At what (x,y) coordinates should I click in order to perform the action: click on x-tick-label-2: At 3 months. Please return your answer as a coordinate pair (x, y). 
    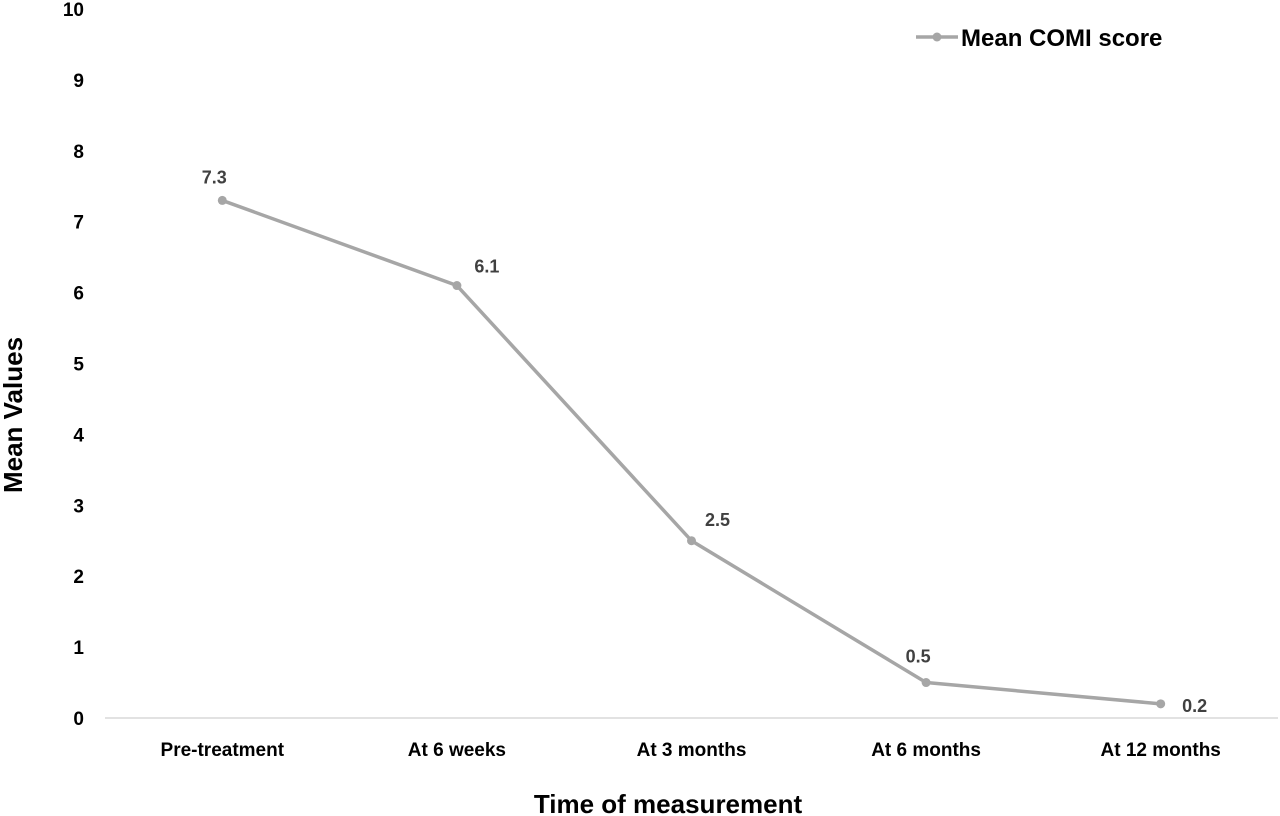
    Looking at the image, I should click on (692, 750).